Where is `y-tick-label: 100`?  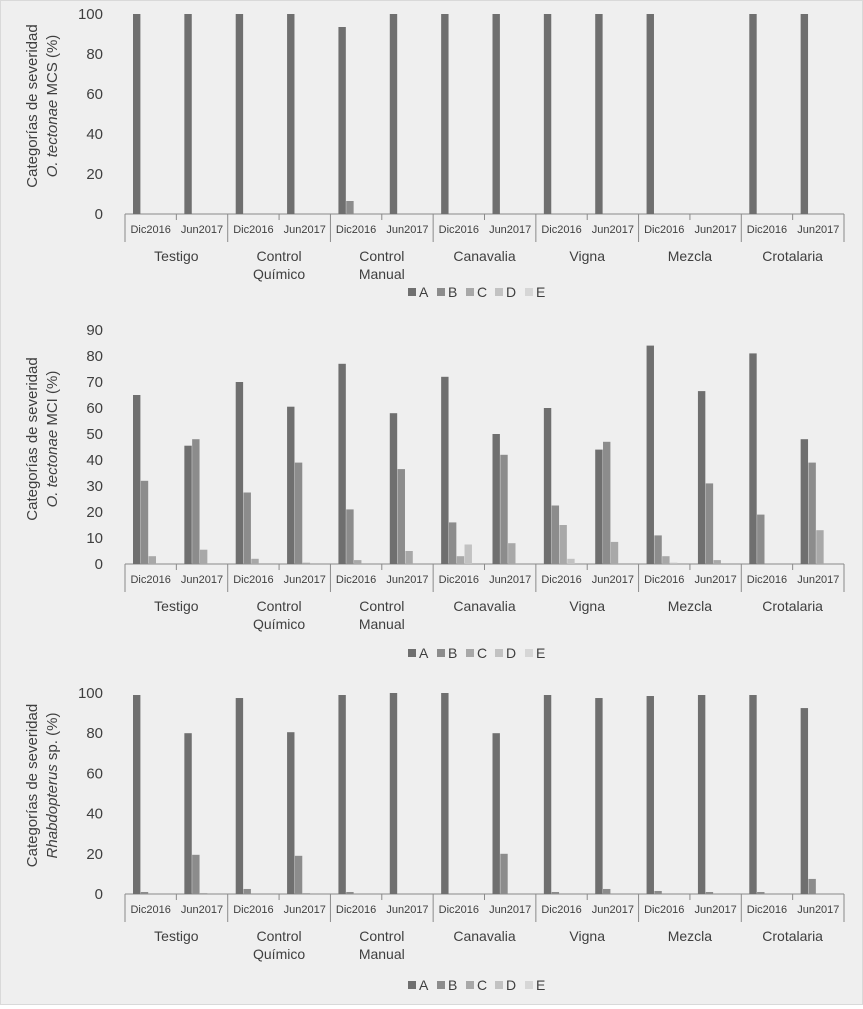 y-tick-label: 100 is located at coordinates (90, 693).